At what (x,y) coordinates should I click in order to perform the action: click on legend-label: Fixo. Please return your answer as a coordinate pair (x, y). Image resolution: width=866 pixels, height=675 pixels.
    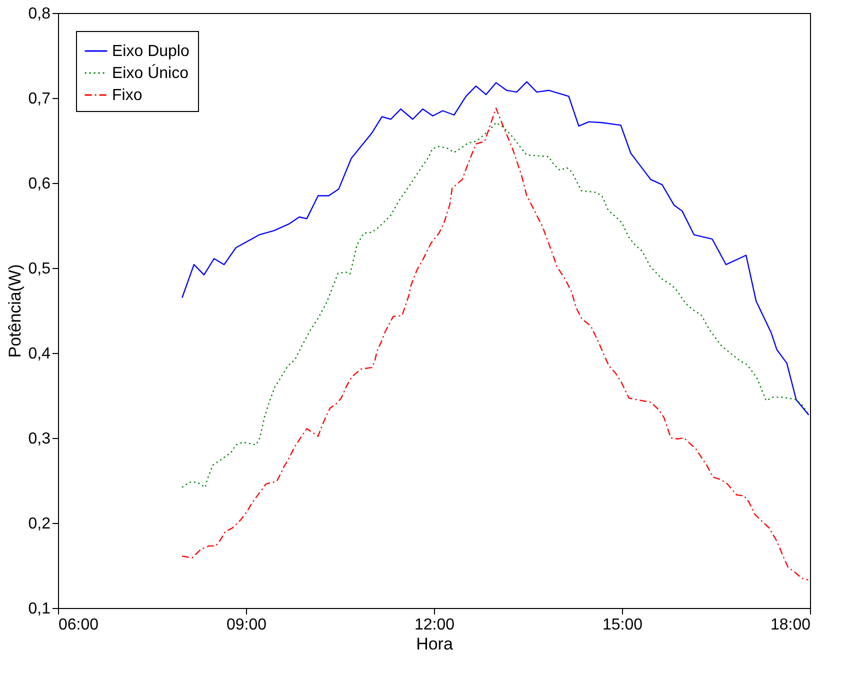
    Looking at the image, I should click on (127, 95).